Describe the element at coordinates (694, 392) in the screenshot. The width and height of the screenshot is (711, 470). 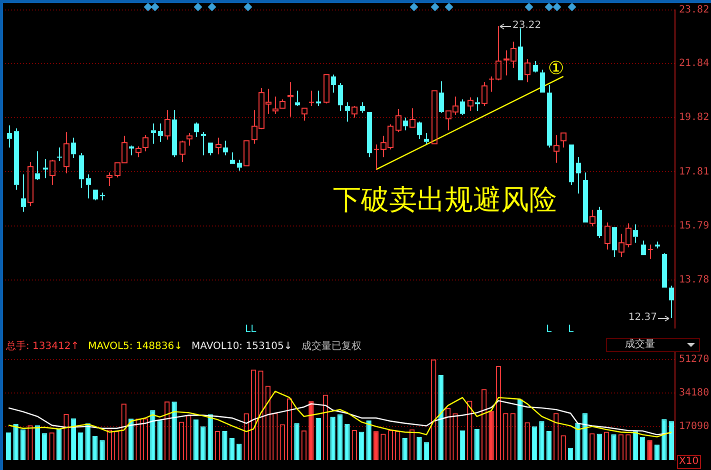
I see `y-tick-label: 34180` at that location.